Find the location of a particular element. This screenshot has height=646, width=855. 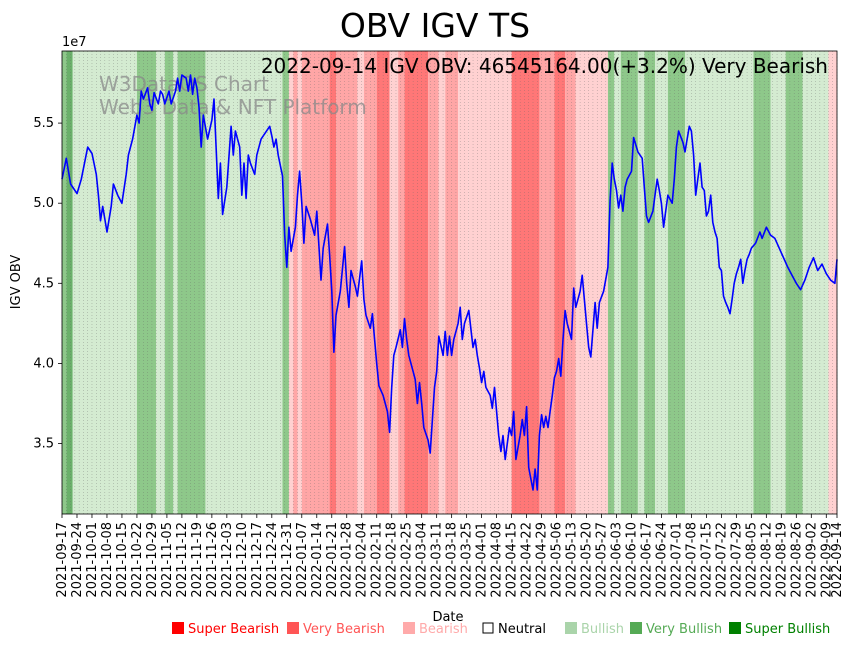

x-tick-label: 2022-03-04 is located at coordinates (422, 560).